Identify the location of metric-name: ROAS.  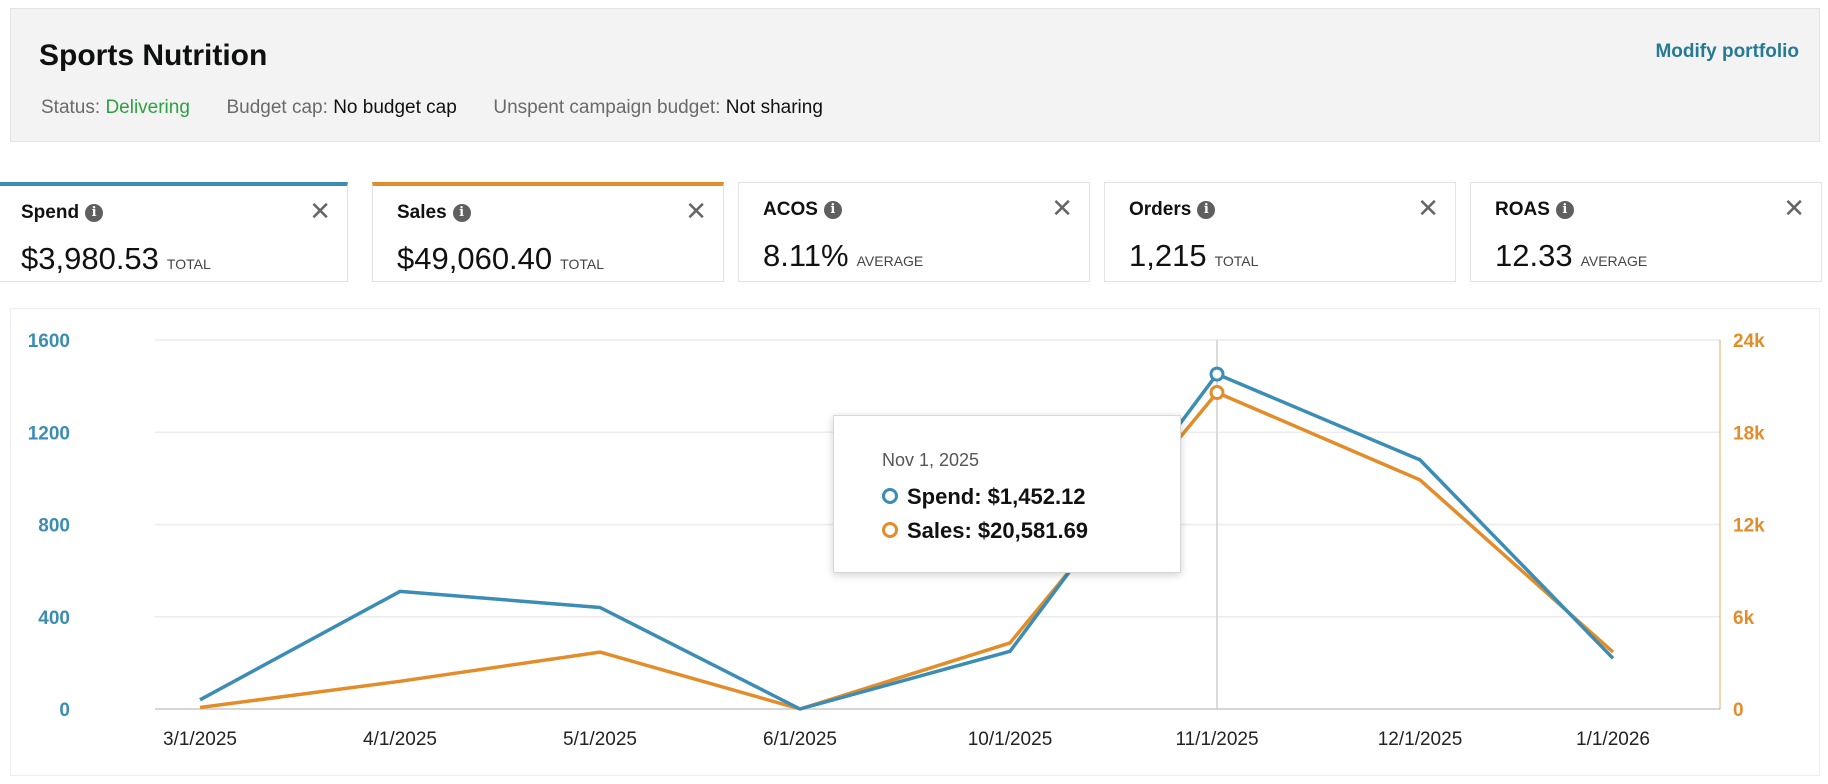
(1522, 209).